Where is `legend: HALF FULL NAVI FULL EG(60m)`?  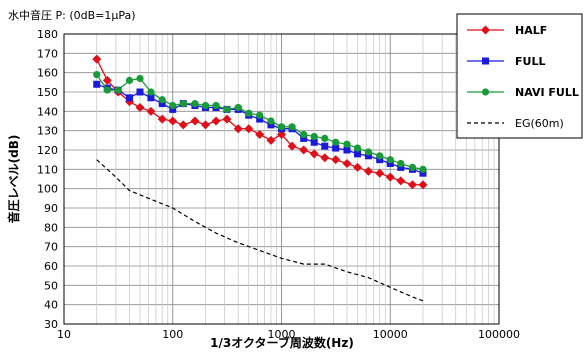
legend: HALF FULL NAVI FULL EG(60m) is located at coordinates (519, 76).